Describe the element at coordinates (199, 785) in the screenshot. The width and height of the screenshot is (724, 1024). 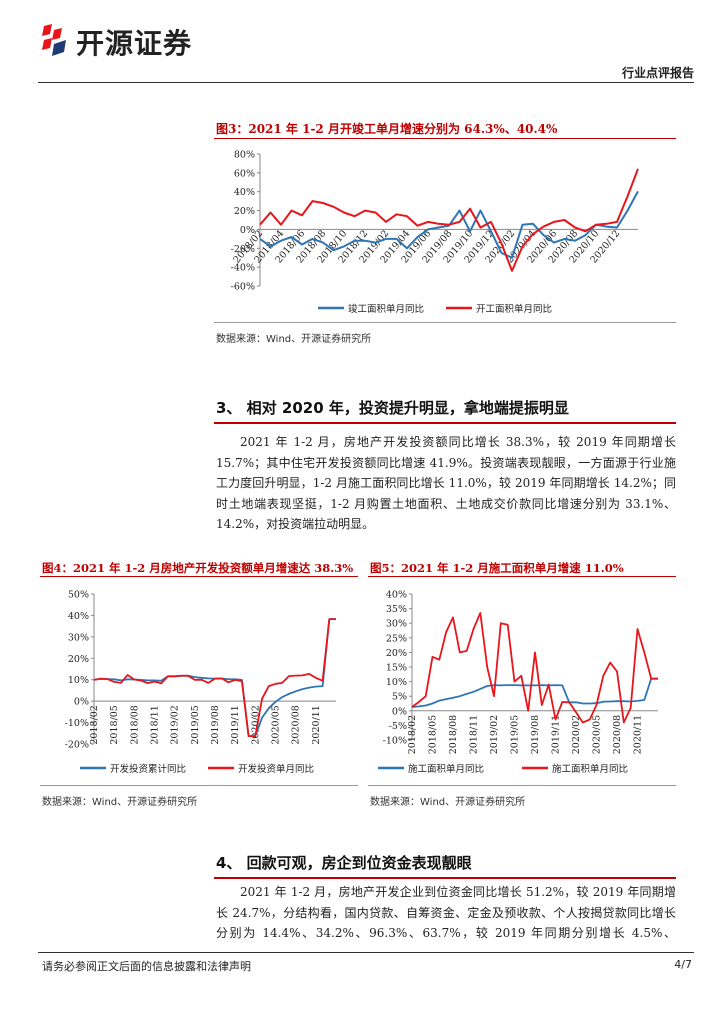
I see `figure4-bottom-rule` at that location.